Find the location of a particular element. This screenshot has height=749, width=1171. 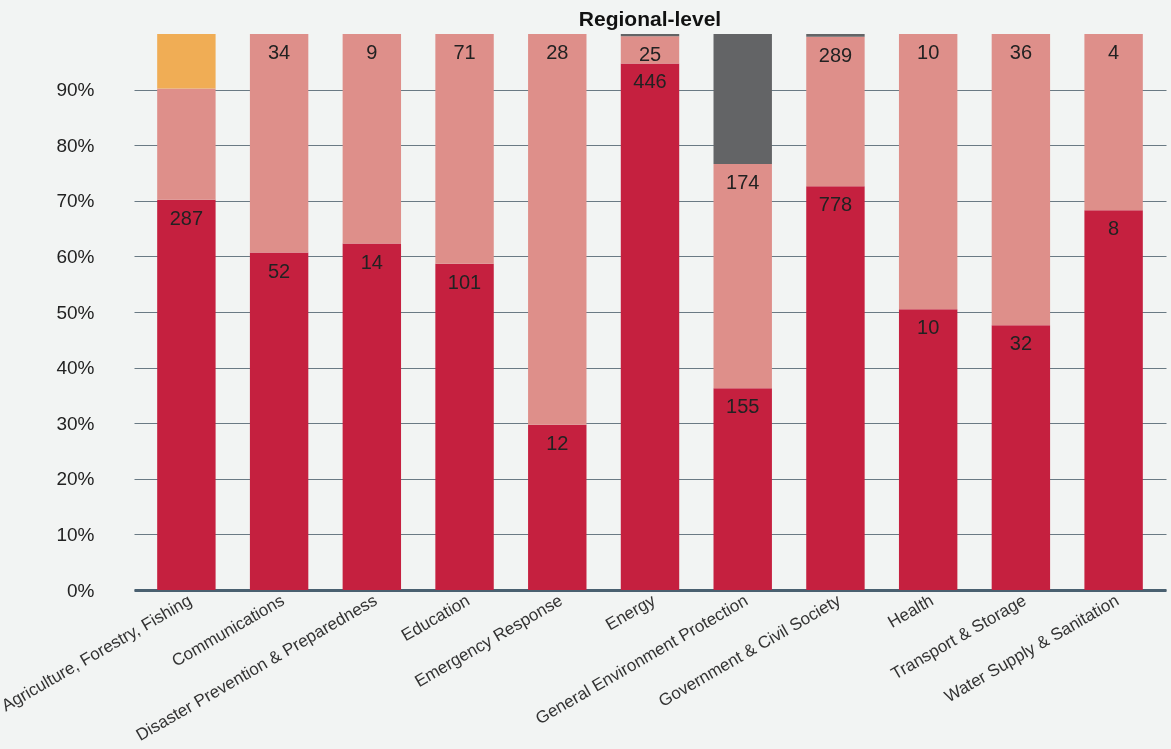

annotation: 12 is located at coordinates (557, 442).